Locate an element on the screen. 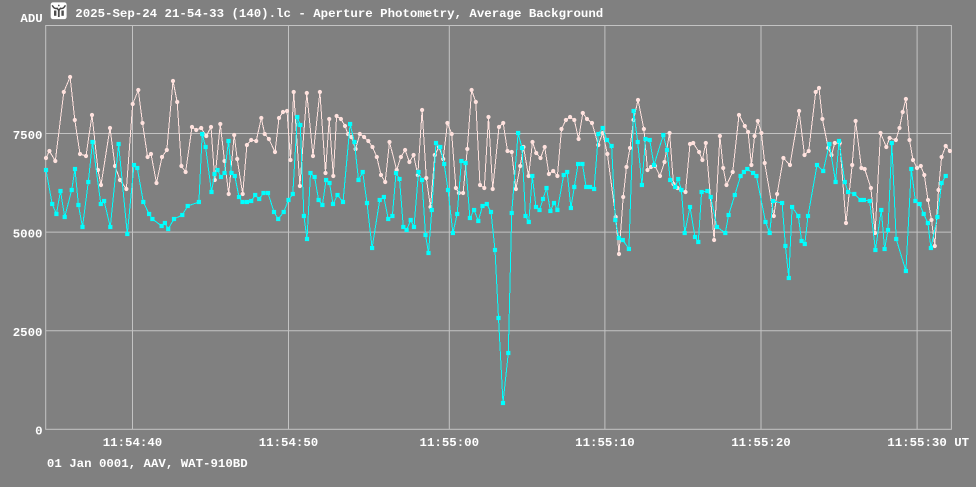 The width and height of the screenshot is (976, 487). svg-text: 11:55:20 is located at coordinates (761, 443).